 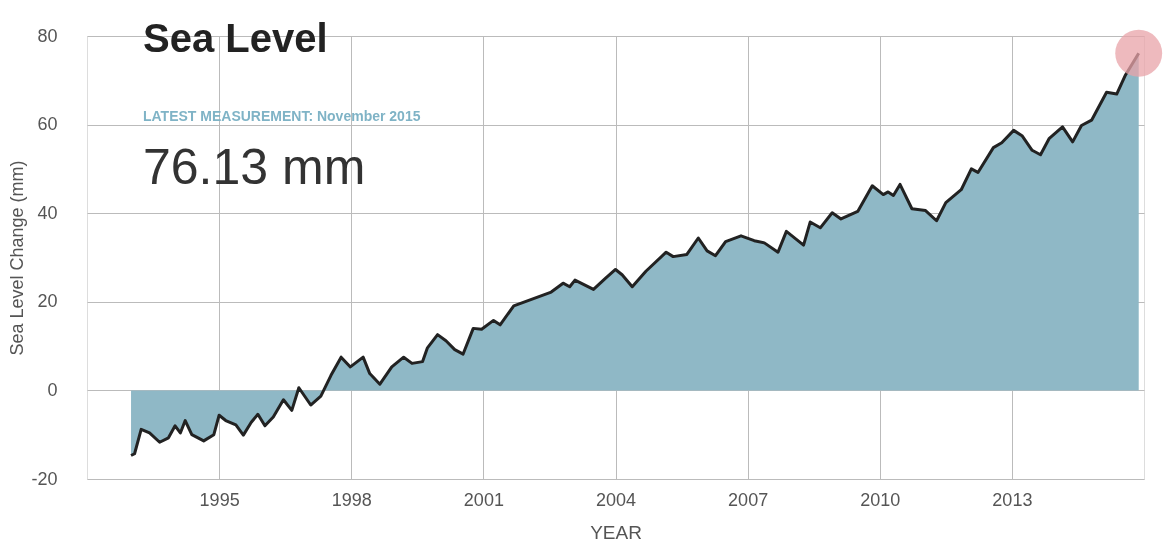 I want to click on x-tick-label: 2001, so click(x=483, y=499).